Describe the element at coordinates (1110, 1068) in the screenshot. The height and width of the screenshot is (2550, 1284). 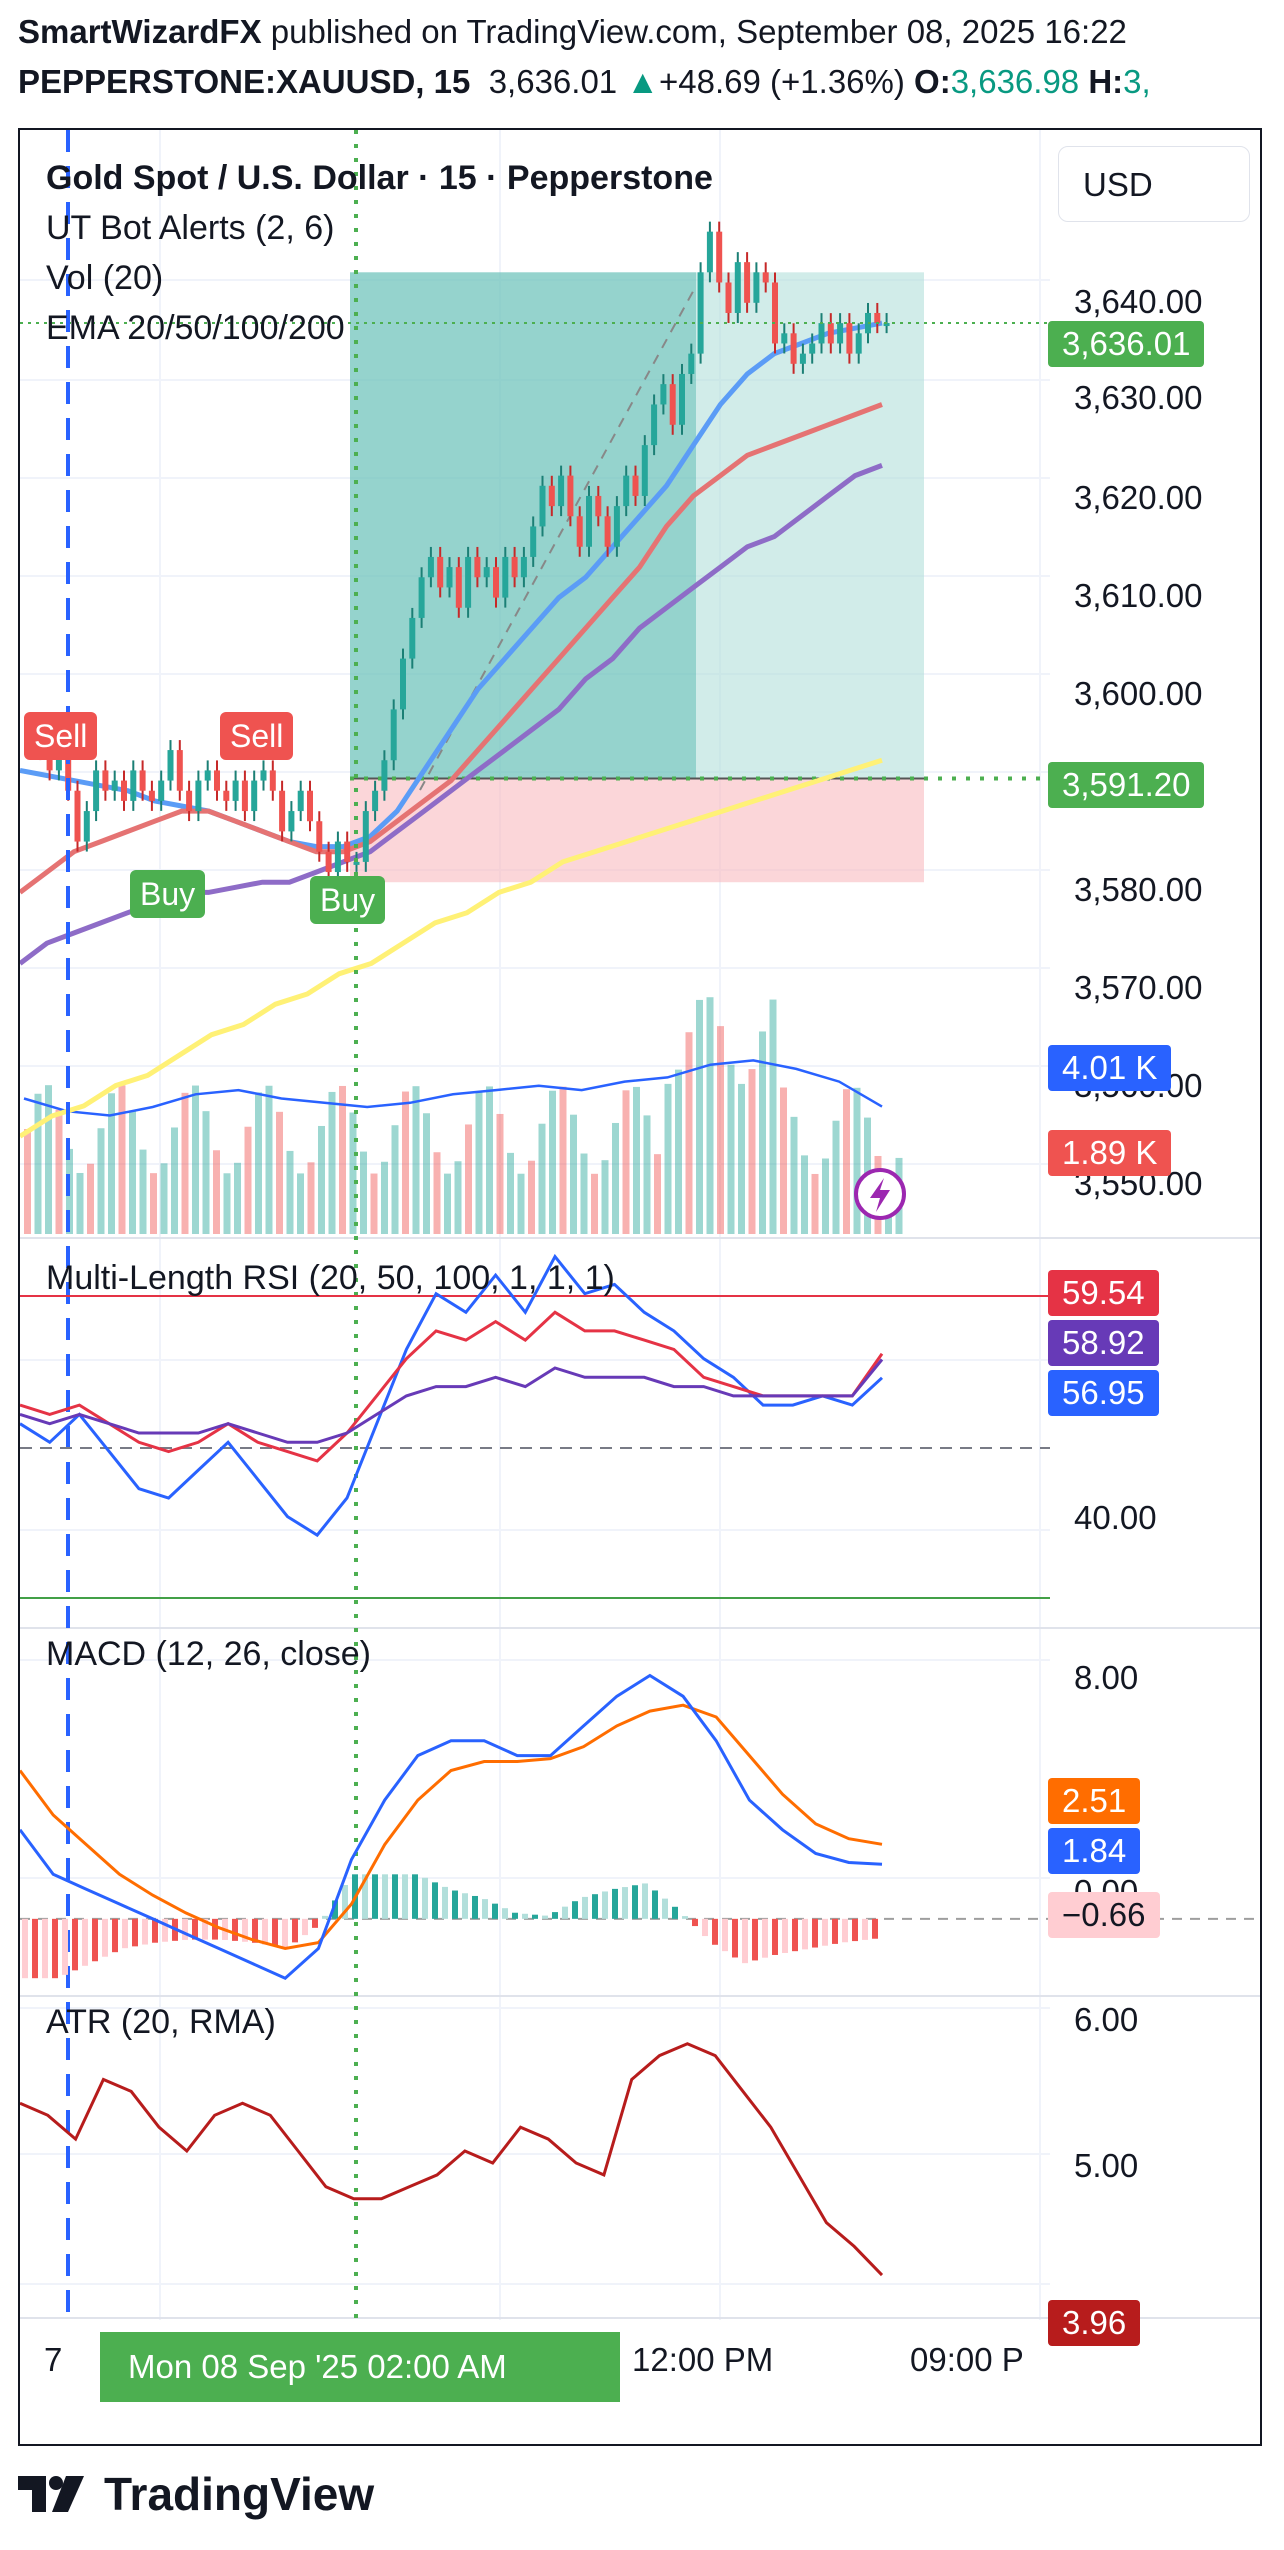
I see `volume-ma-badge: 4.01 K` at that location.